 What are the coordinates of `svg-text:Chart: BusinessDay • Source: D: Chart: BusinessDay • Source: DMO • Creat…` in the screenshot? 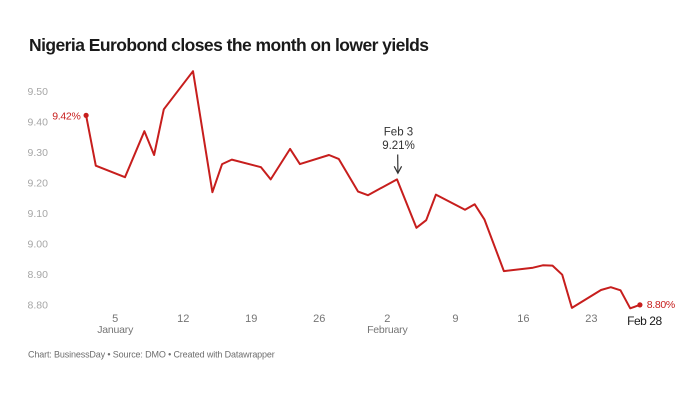 It's located at (151, 354).